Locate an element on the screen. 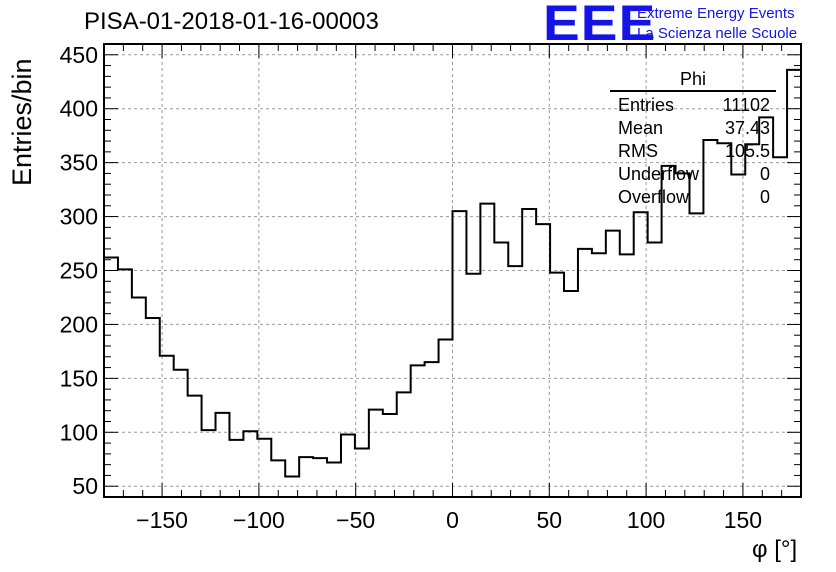 This screenshot has width=836, height=572. y-tick-label: 100 is located at coordinates (79, 432).